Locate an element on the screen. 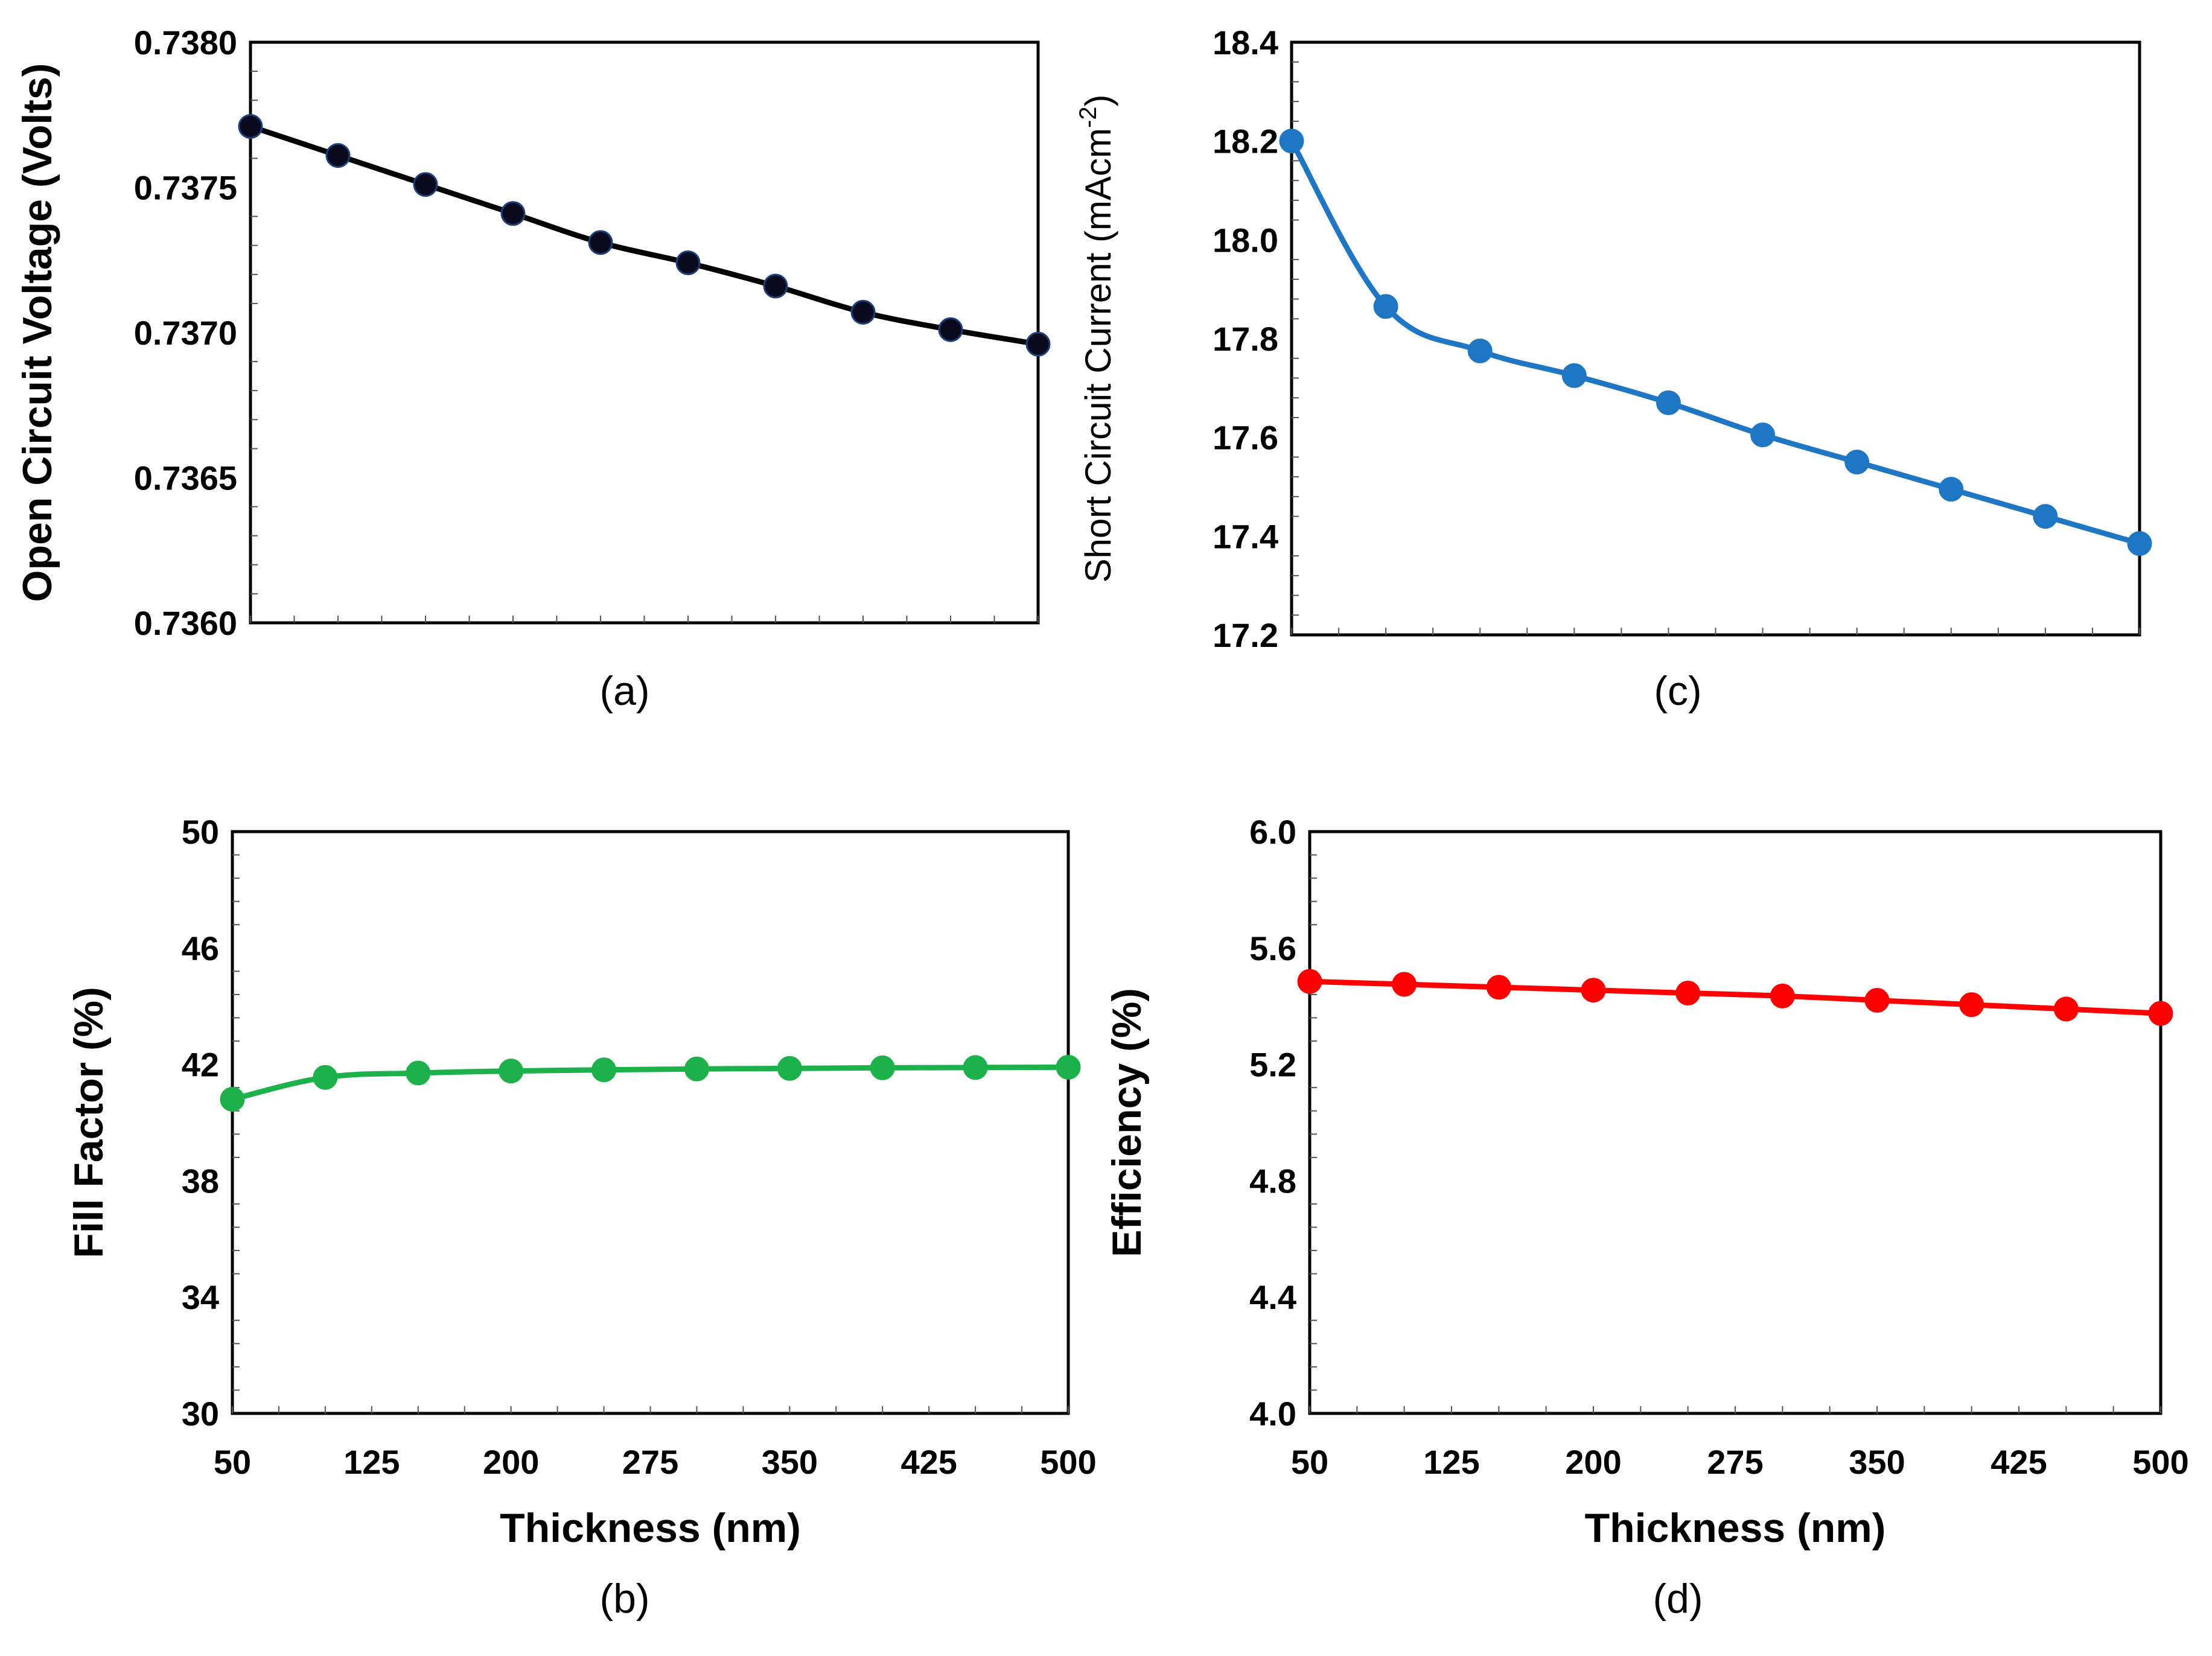 The image size is (2212, 1656). panel-caption: (b) is located at coordinates (624, 1599).